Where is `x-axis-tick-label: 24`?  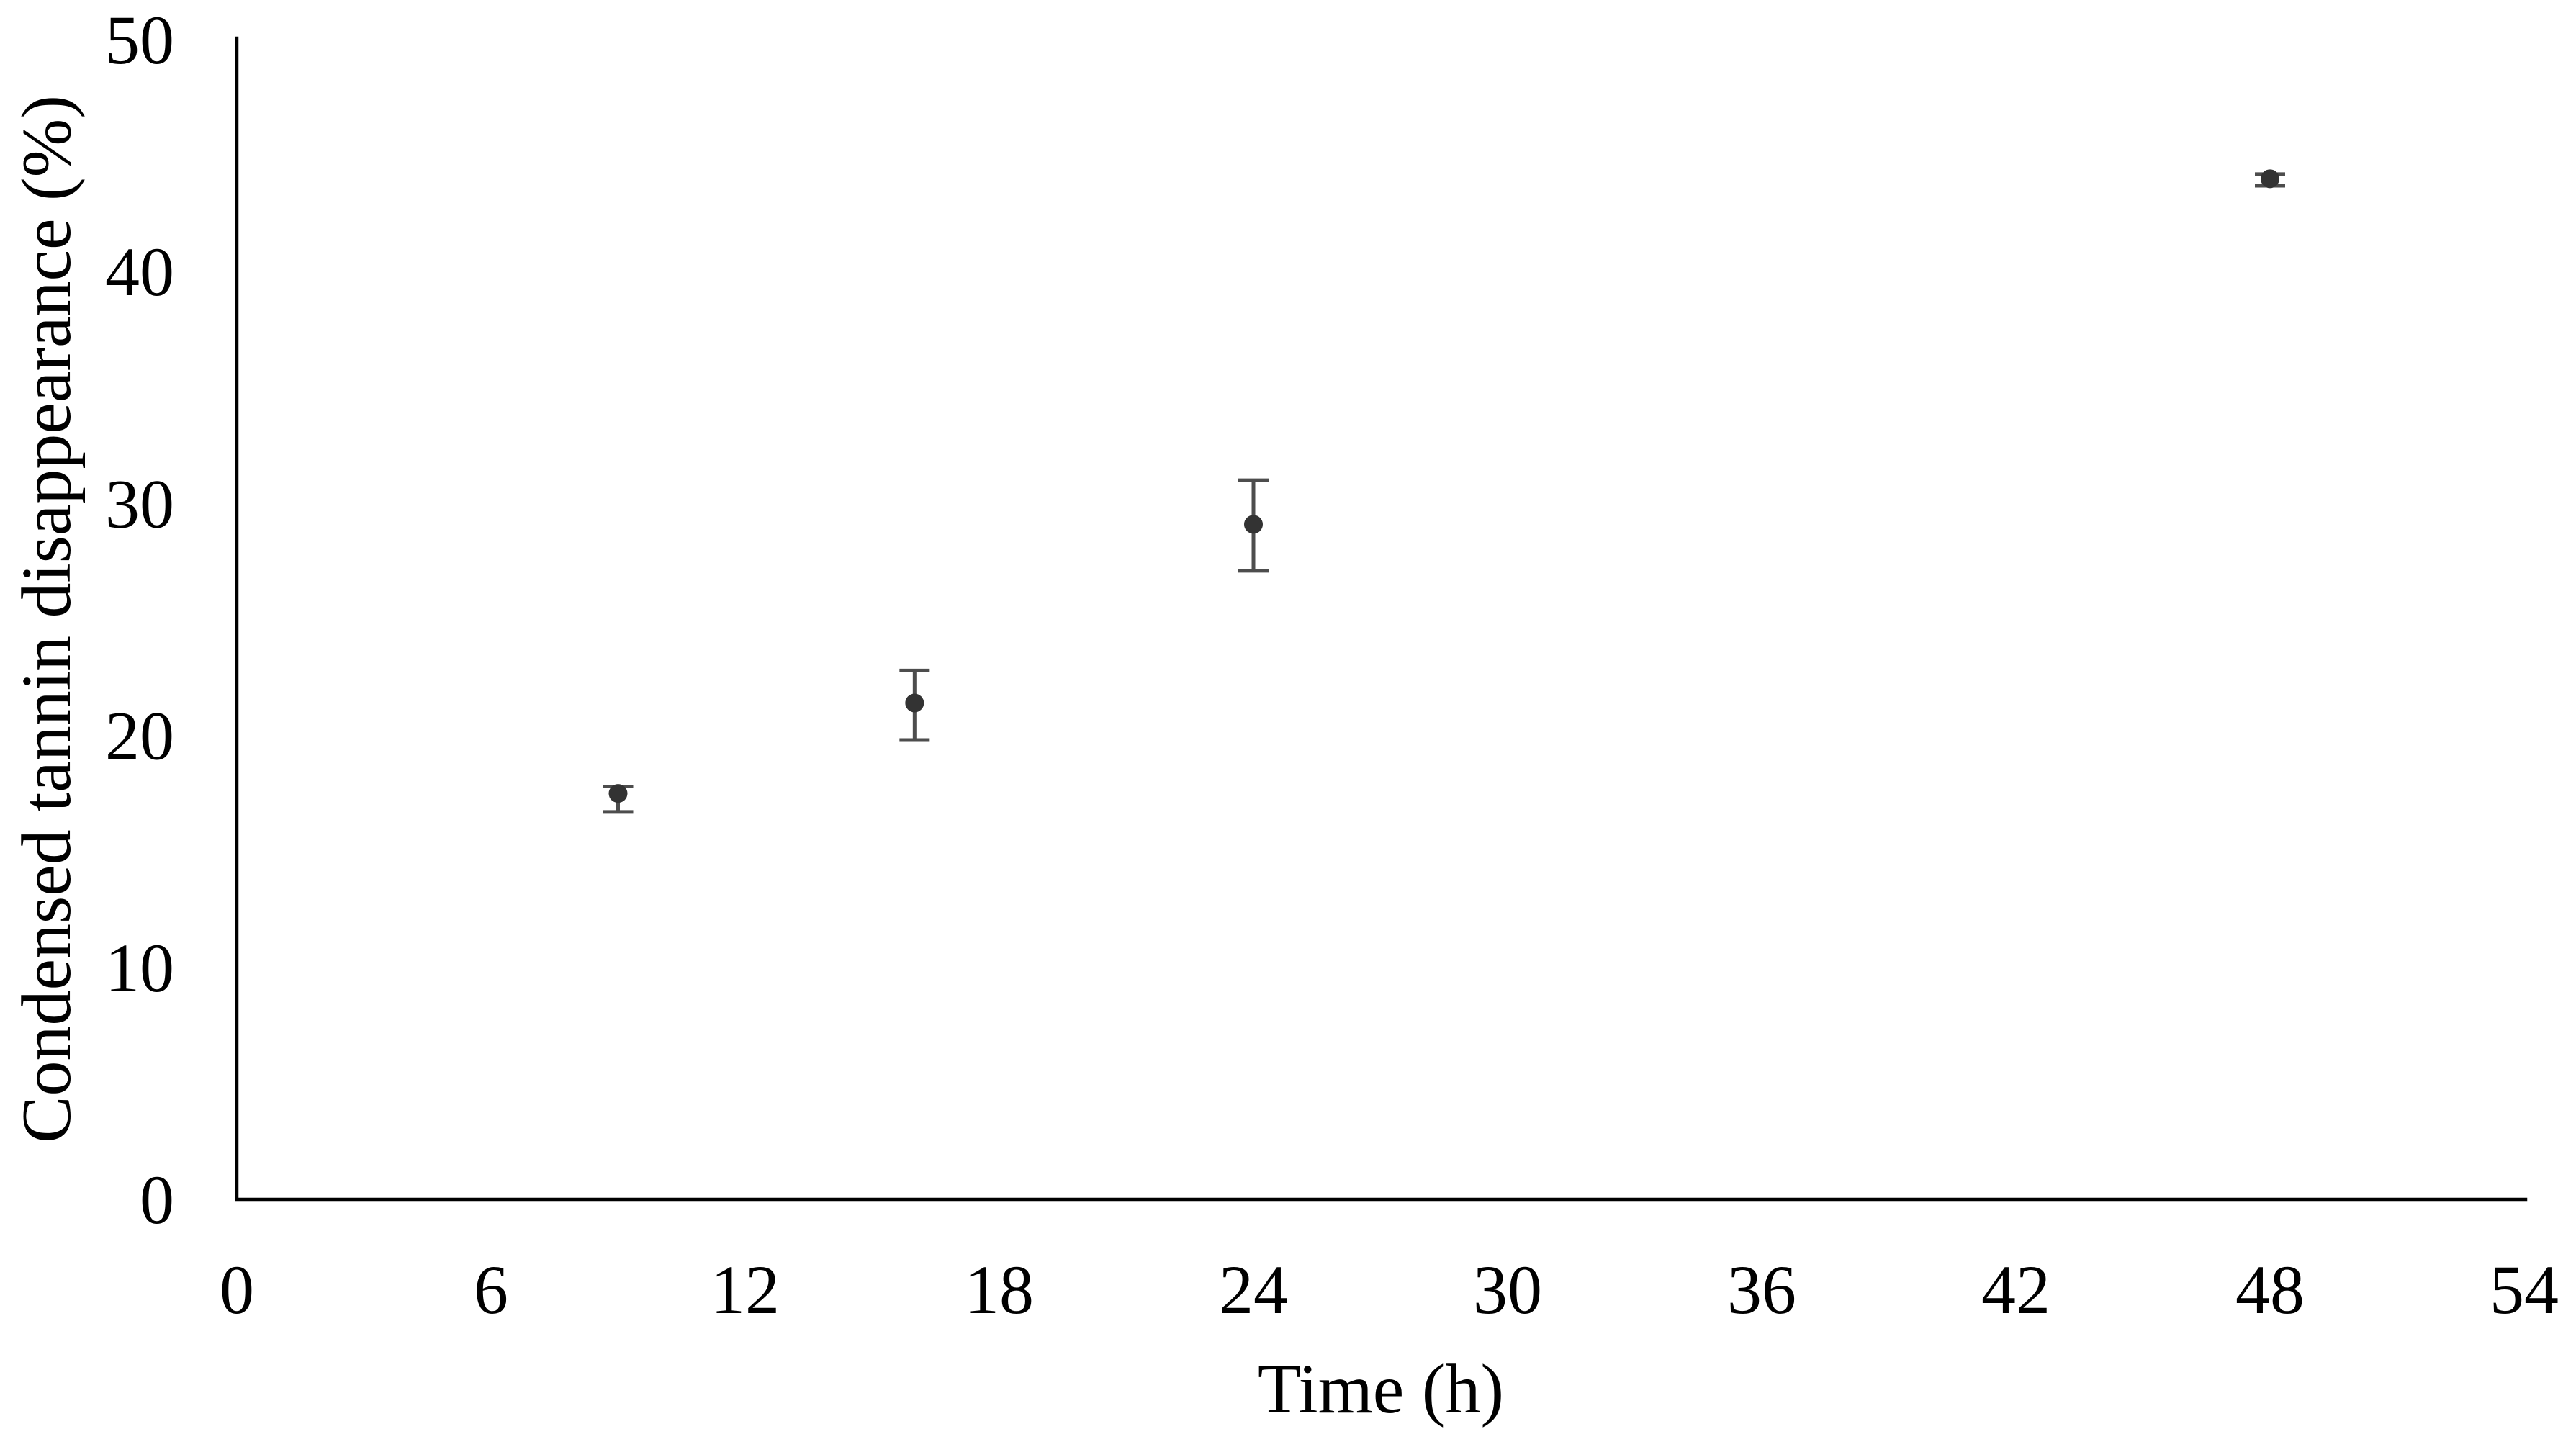
x-axis-tick-label: 24 is located at coordinates (1253, 1289).